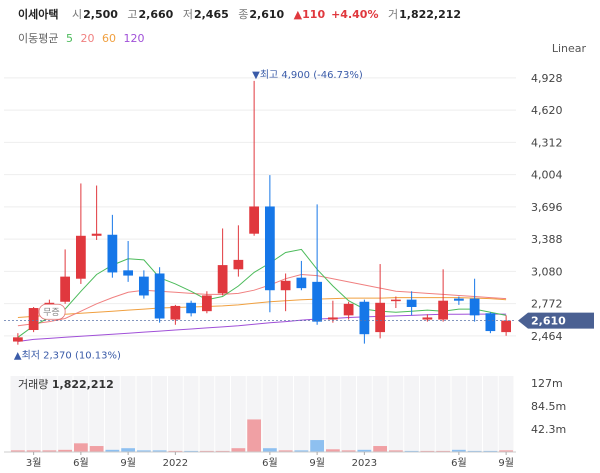 This screenshot has height=473, width=600. I want to click on change-percent: +4.40%, so click(355, 14).